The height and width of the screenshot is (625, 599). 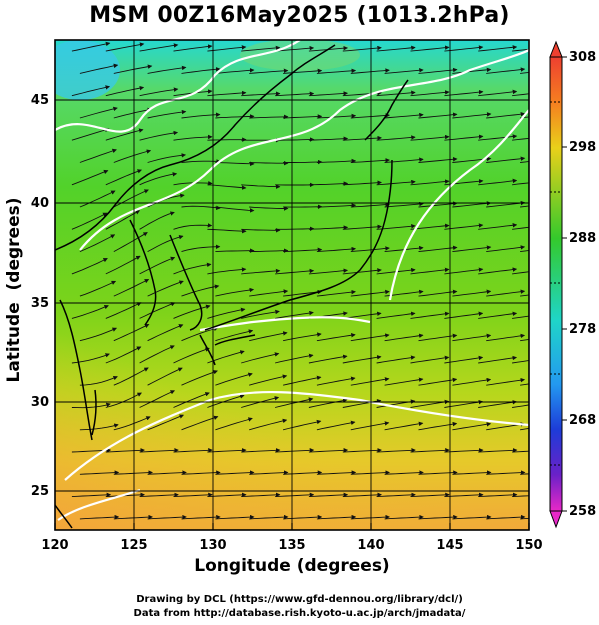 I want to click on y-tick-label: 25, so click(x=40, y=491).